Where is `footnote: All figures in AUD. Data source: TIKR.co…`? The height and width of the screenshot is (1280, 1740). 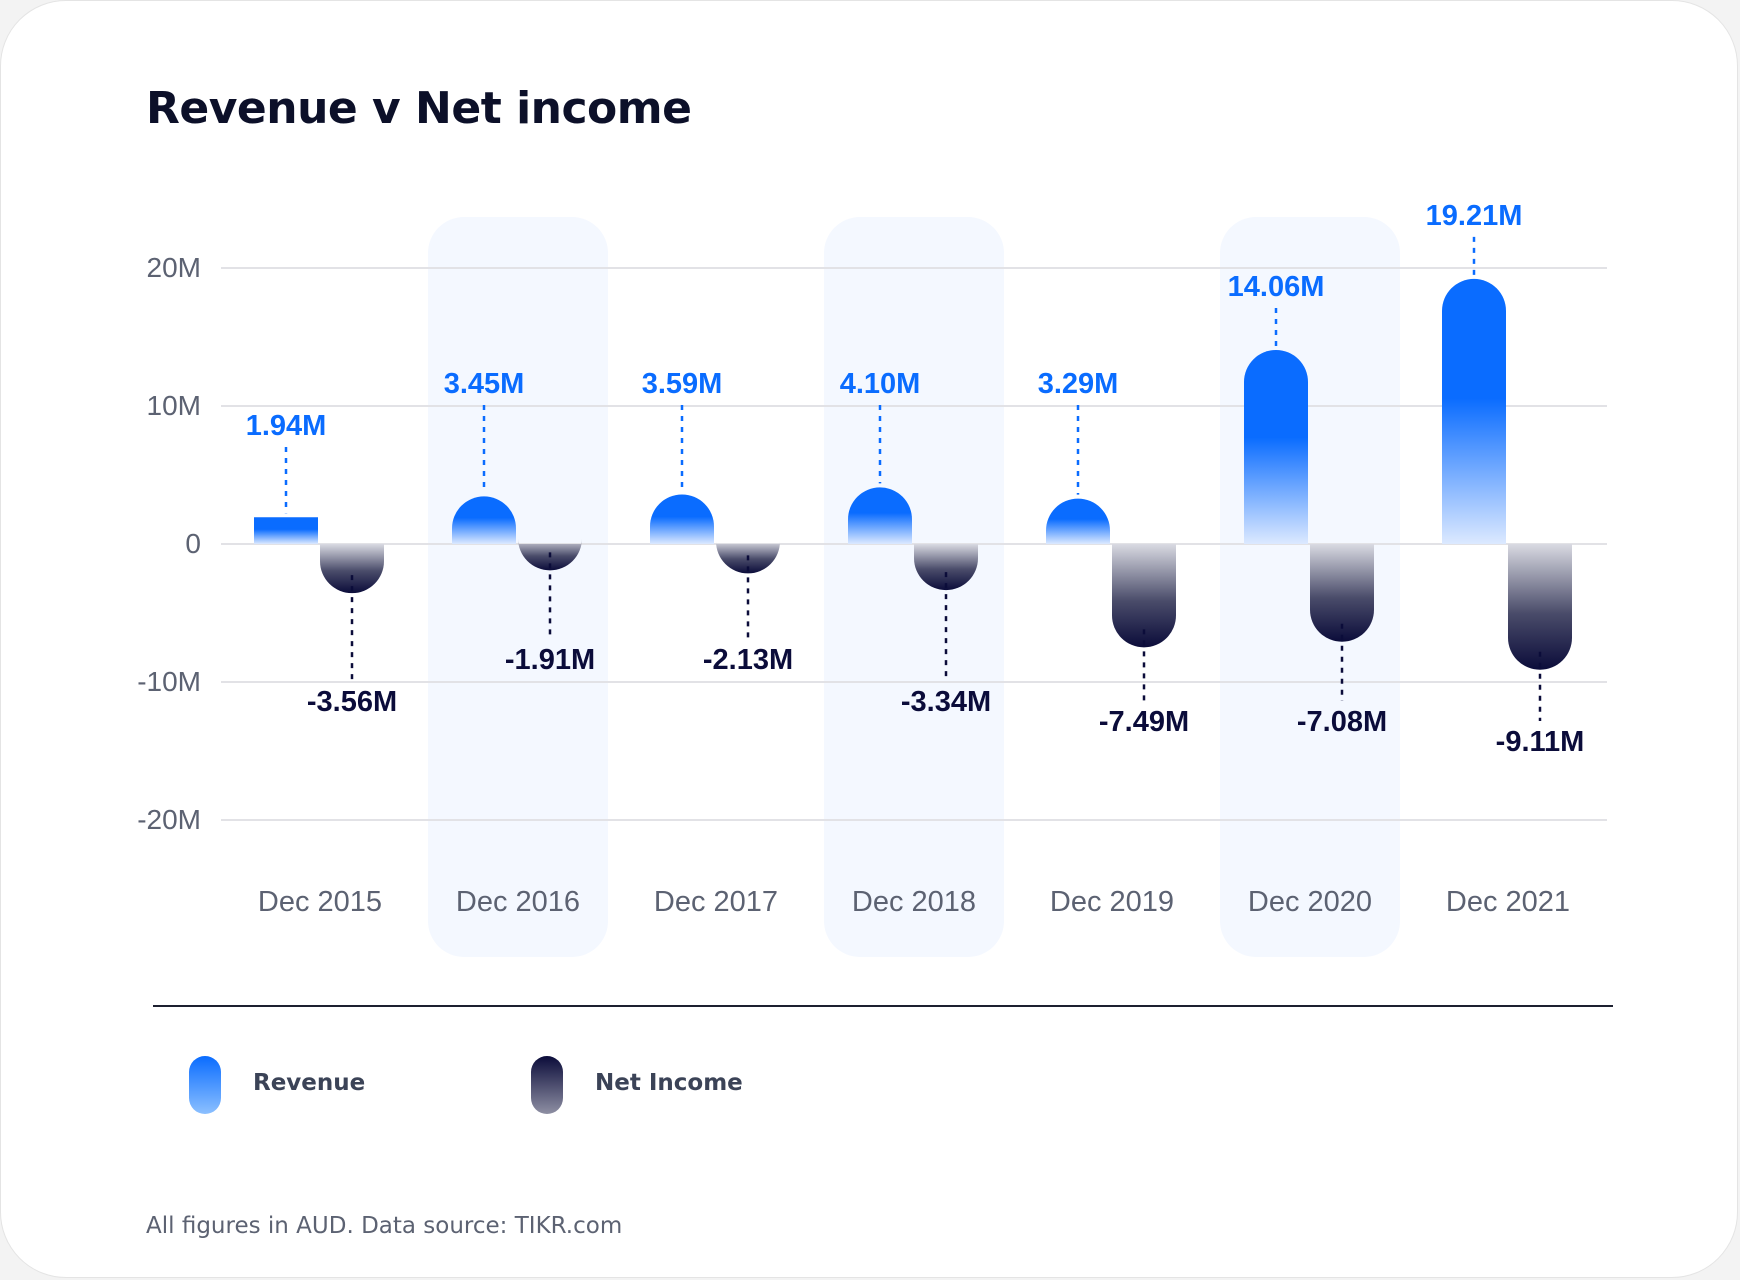 footnote: All figures in AUD. Data source: TIKR.co… is located at coordinates (384, 1226).